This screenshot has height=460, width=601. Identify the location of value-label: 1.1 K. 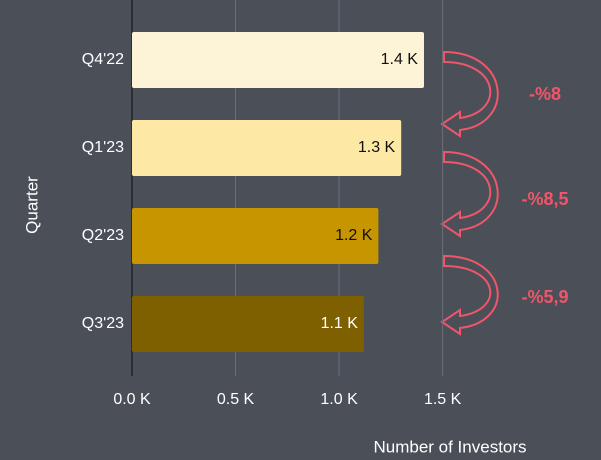
(340, 323).